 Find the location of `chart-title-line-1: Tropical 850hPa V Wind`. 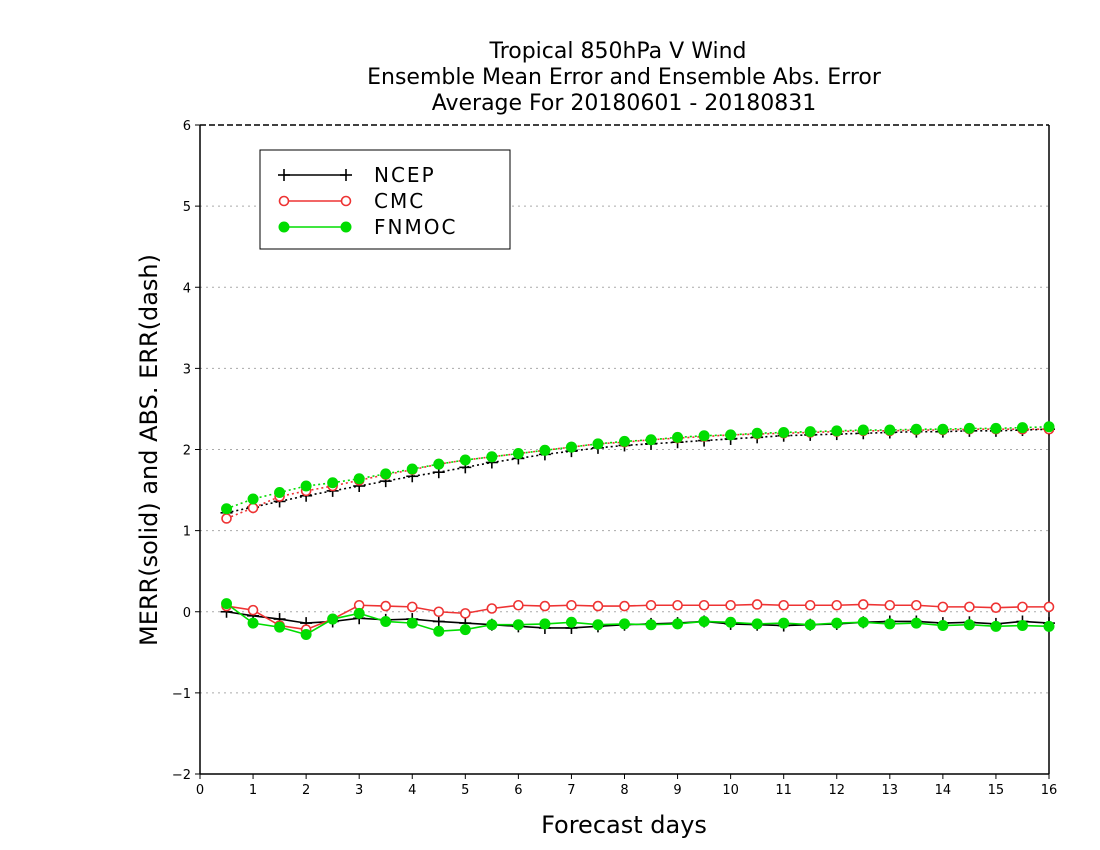

chart-title-line-1: Tropical 850hPa V Wind is located at coordinates (617, 51).